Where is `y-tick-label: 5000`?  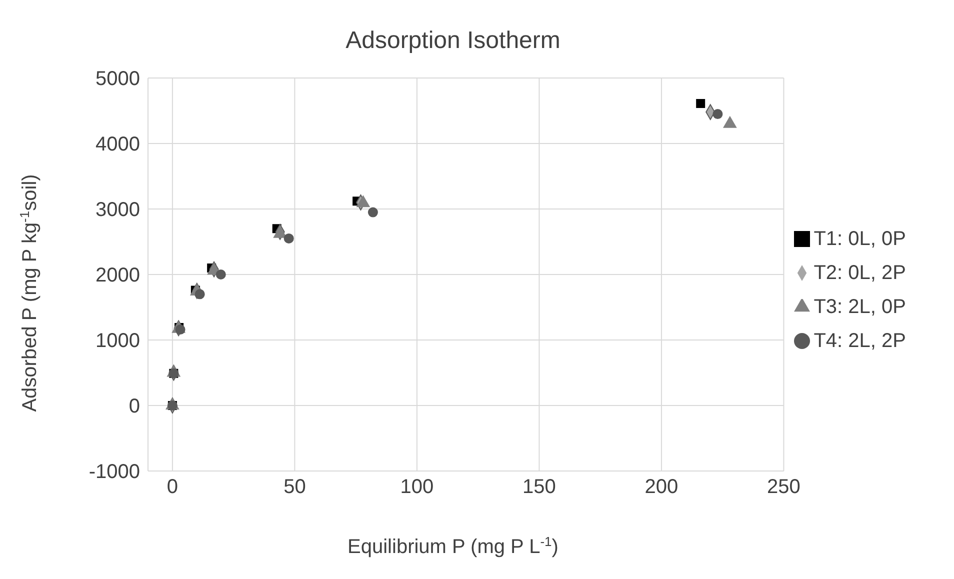 y-tick-label: 5000 is located at coordinates (118, 79).